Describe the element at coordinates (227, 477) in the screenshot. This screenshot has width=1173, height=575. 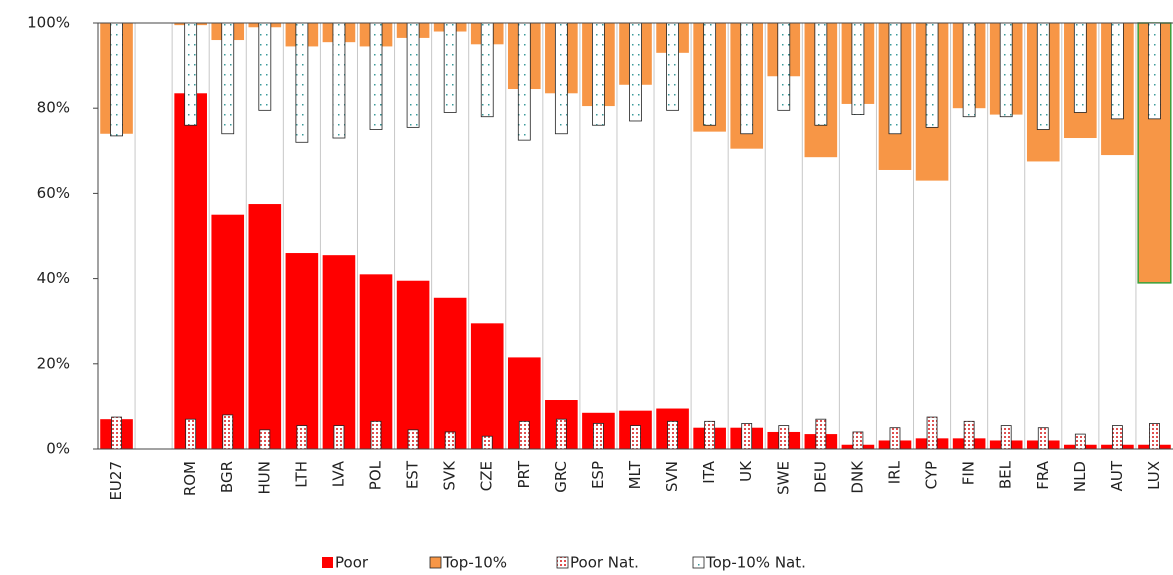
I see `x-tick-label: BGR` at that location.